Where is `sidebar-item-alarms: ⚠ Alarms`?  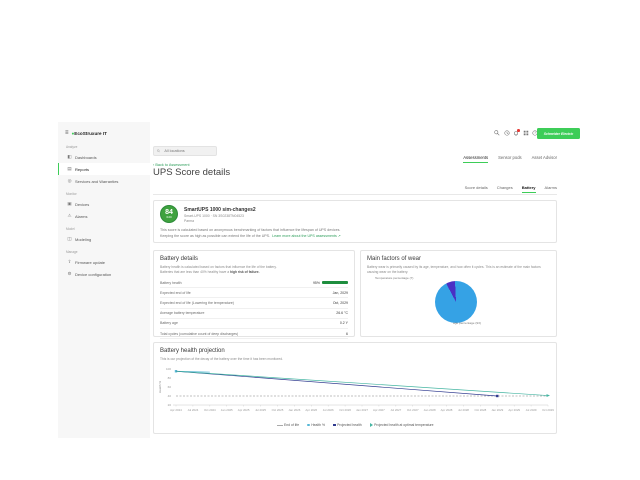
sidebar-item-alarms: ⚠ Alarms is located at coordinates (104, 216).